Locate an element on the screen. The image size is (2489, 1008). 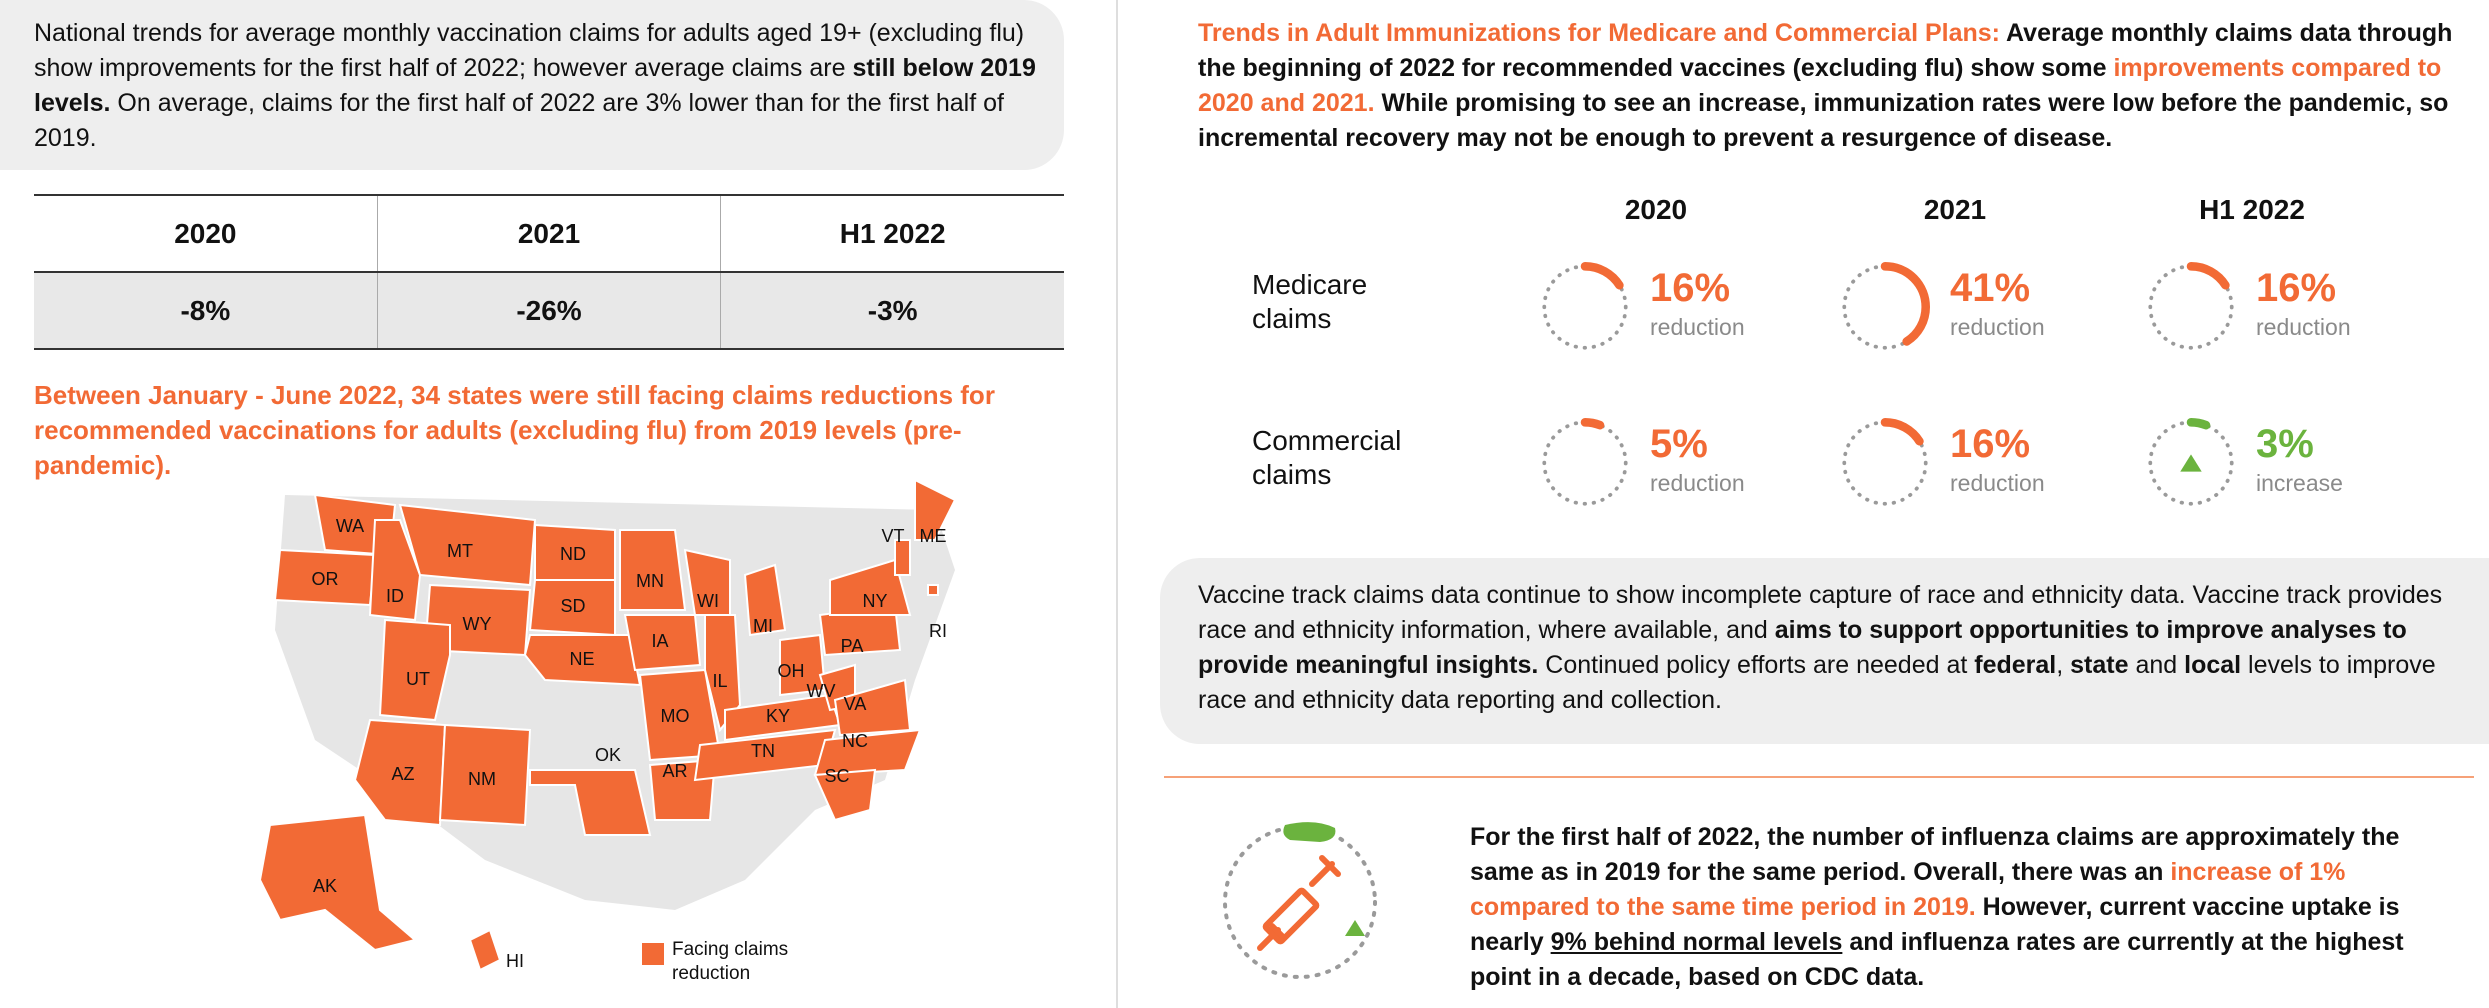
state-vt is located at coordinates (902, 557).